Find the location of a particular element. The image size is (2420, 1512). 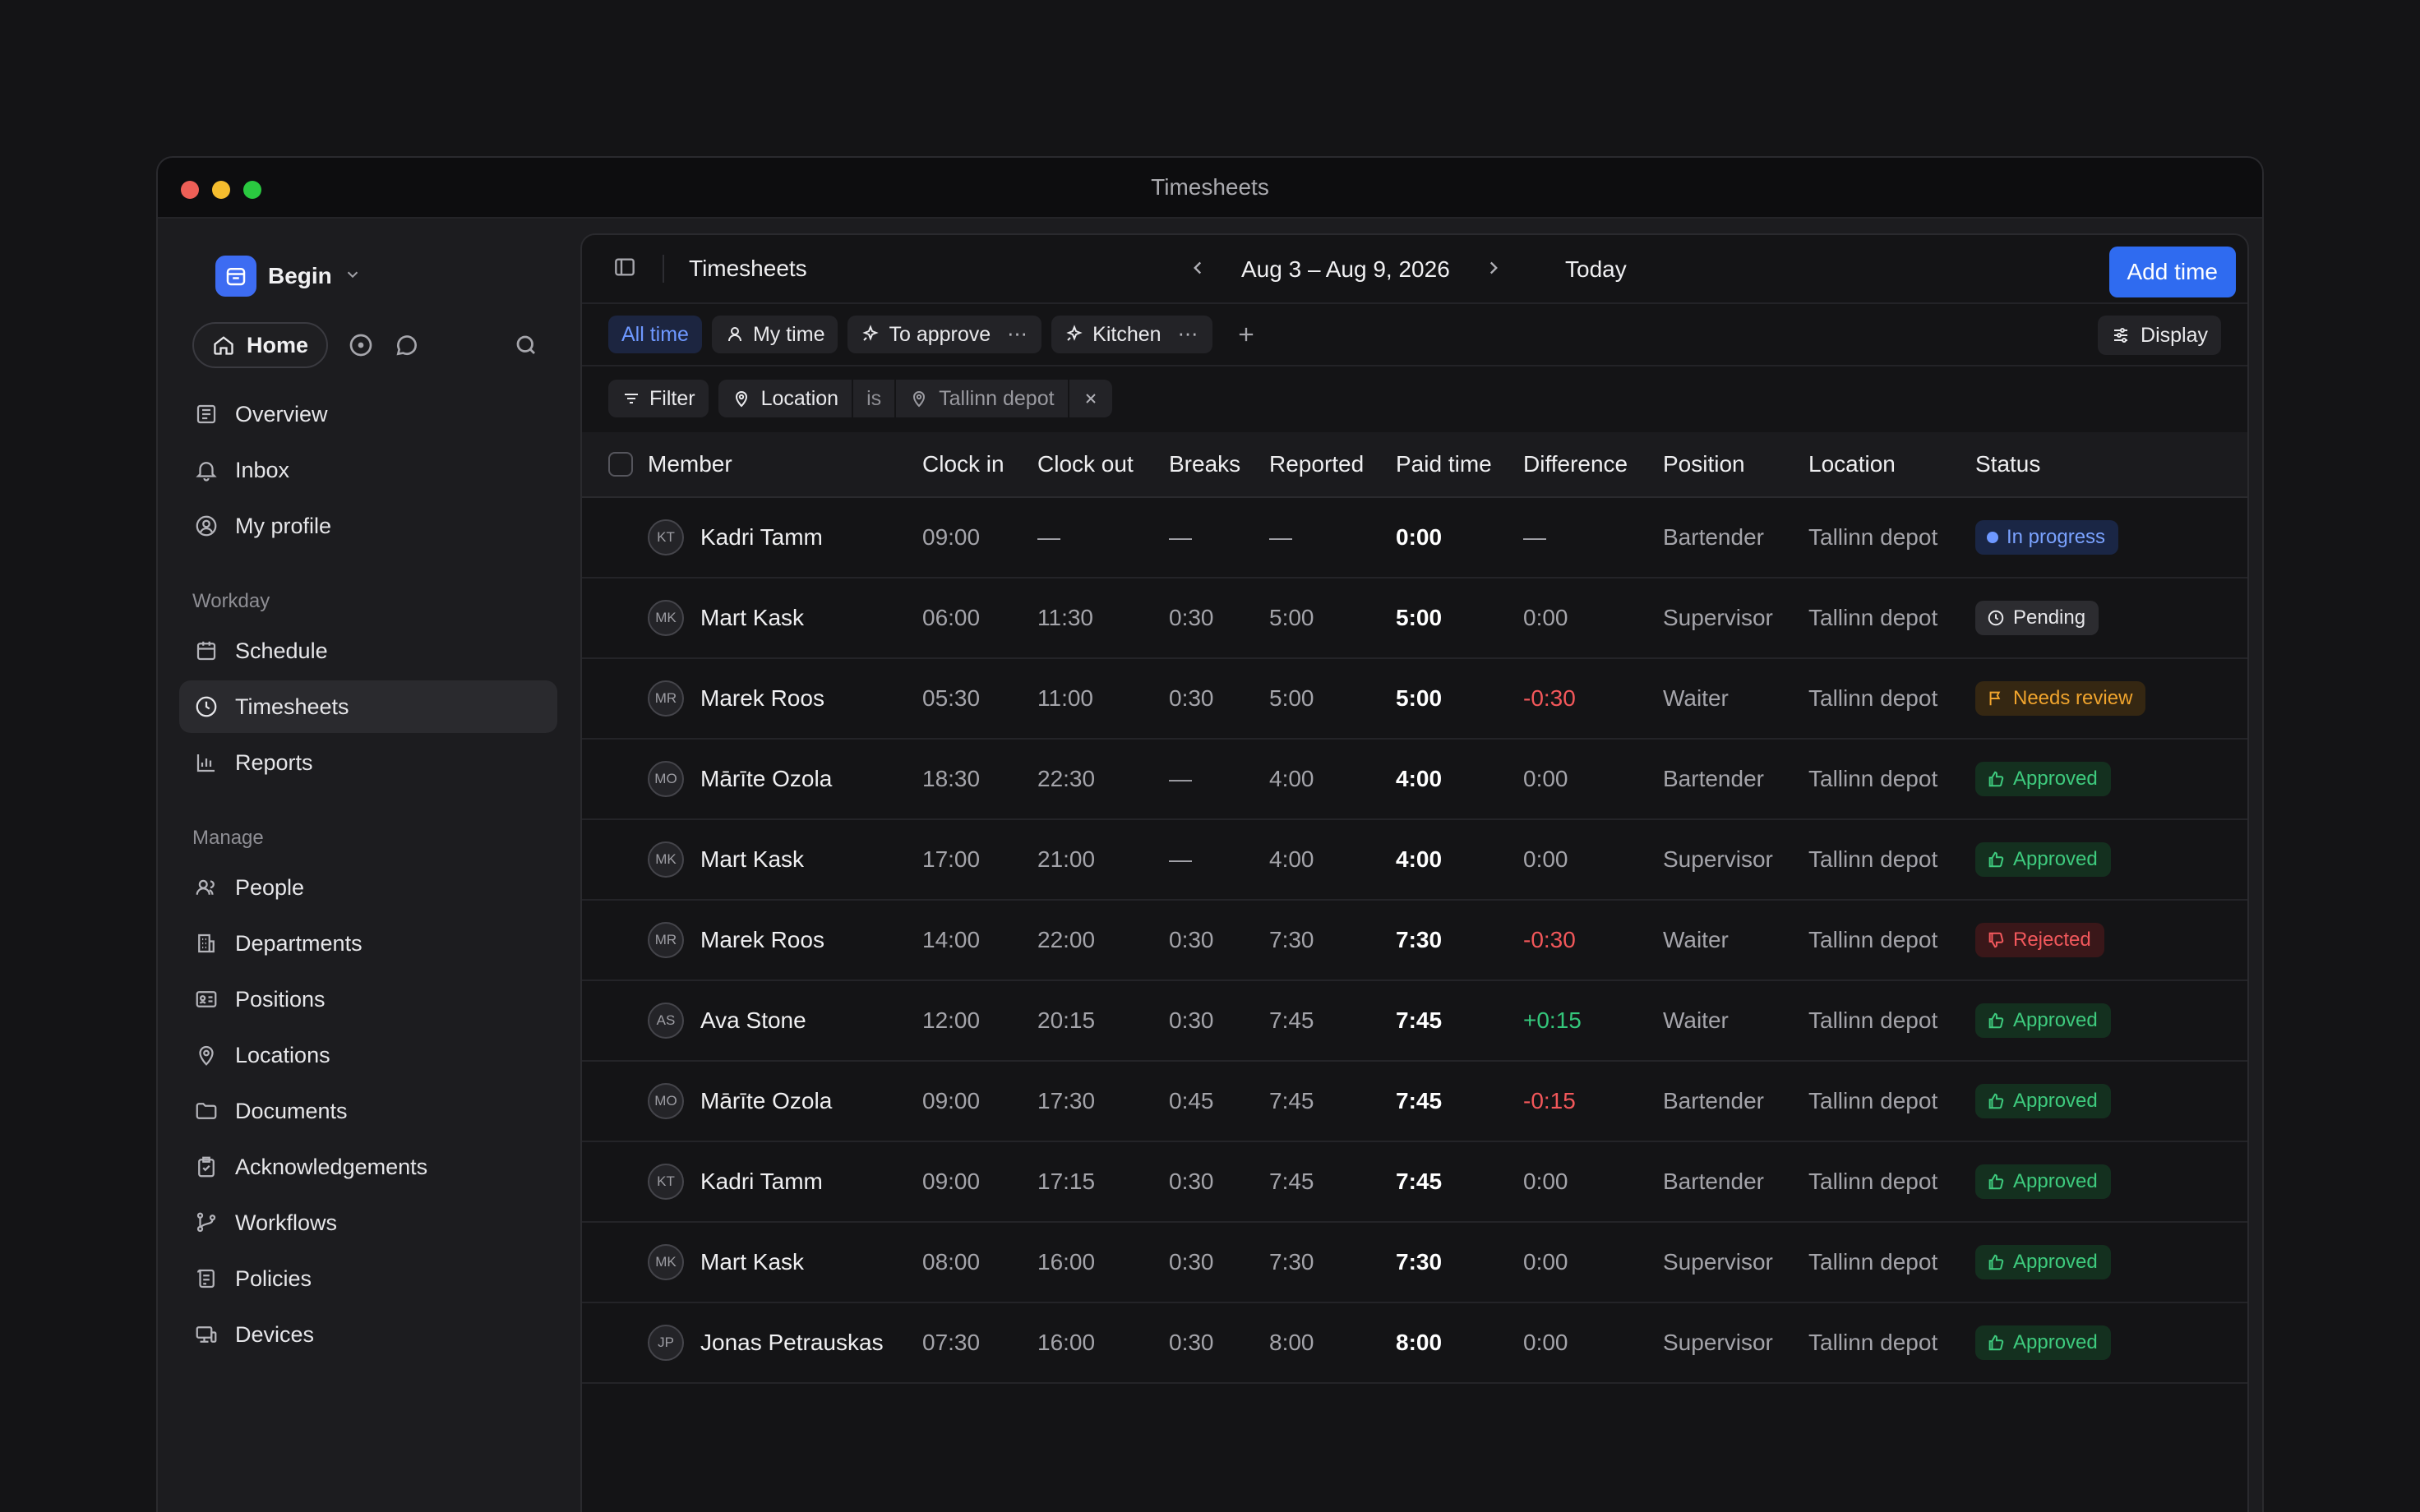

close-window-button is located at coordinates (190, 190).